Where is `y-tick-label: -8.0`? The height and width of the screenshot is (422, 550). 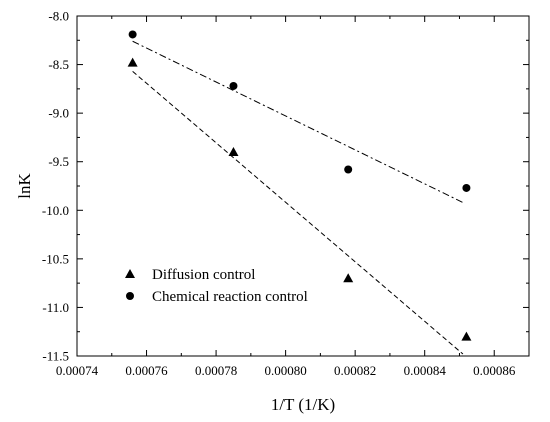
y-tick-label: -8.0 is located at coordinates (58, 16).